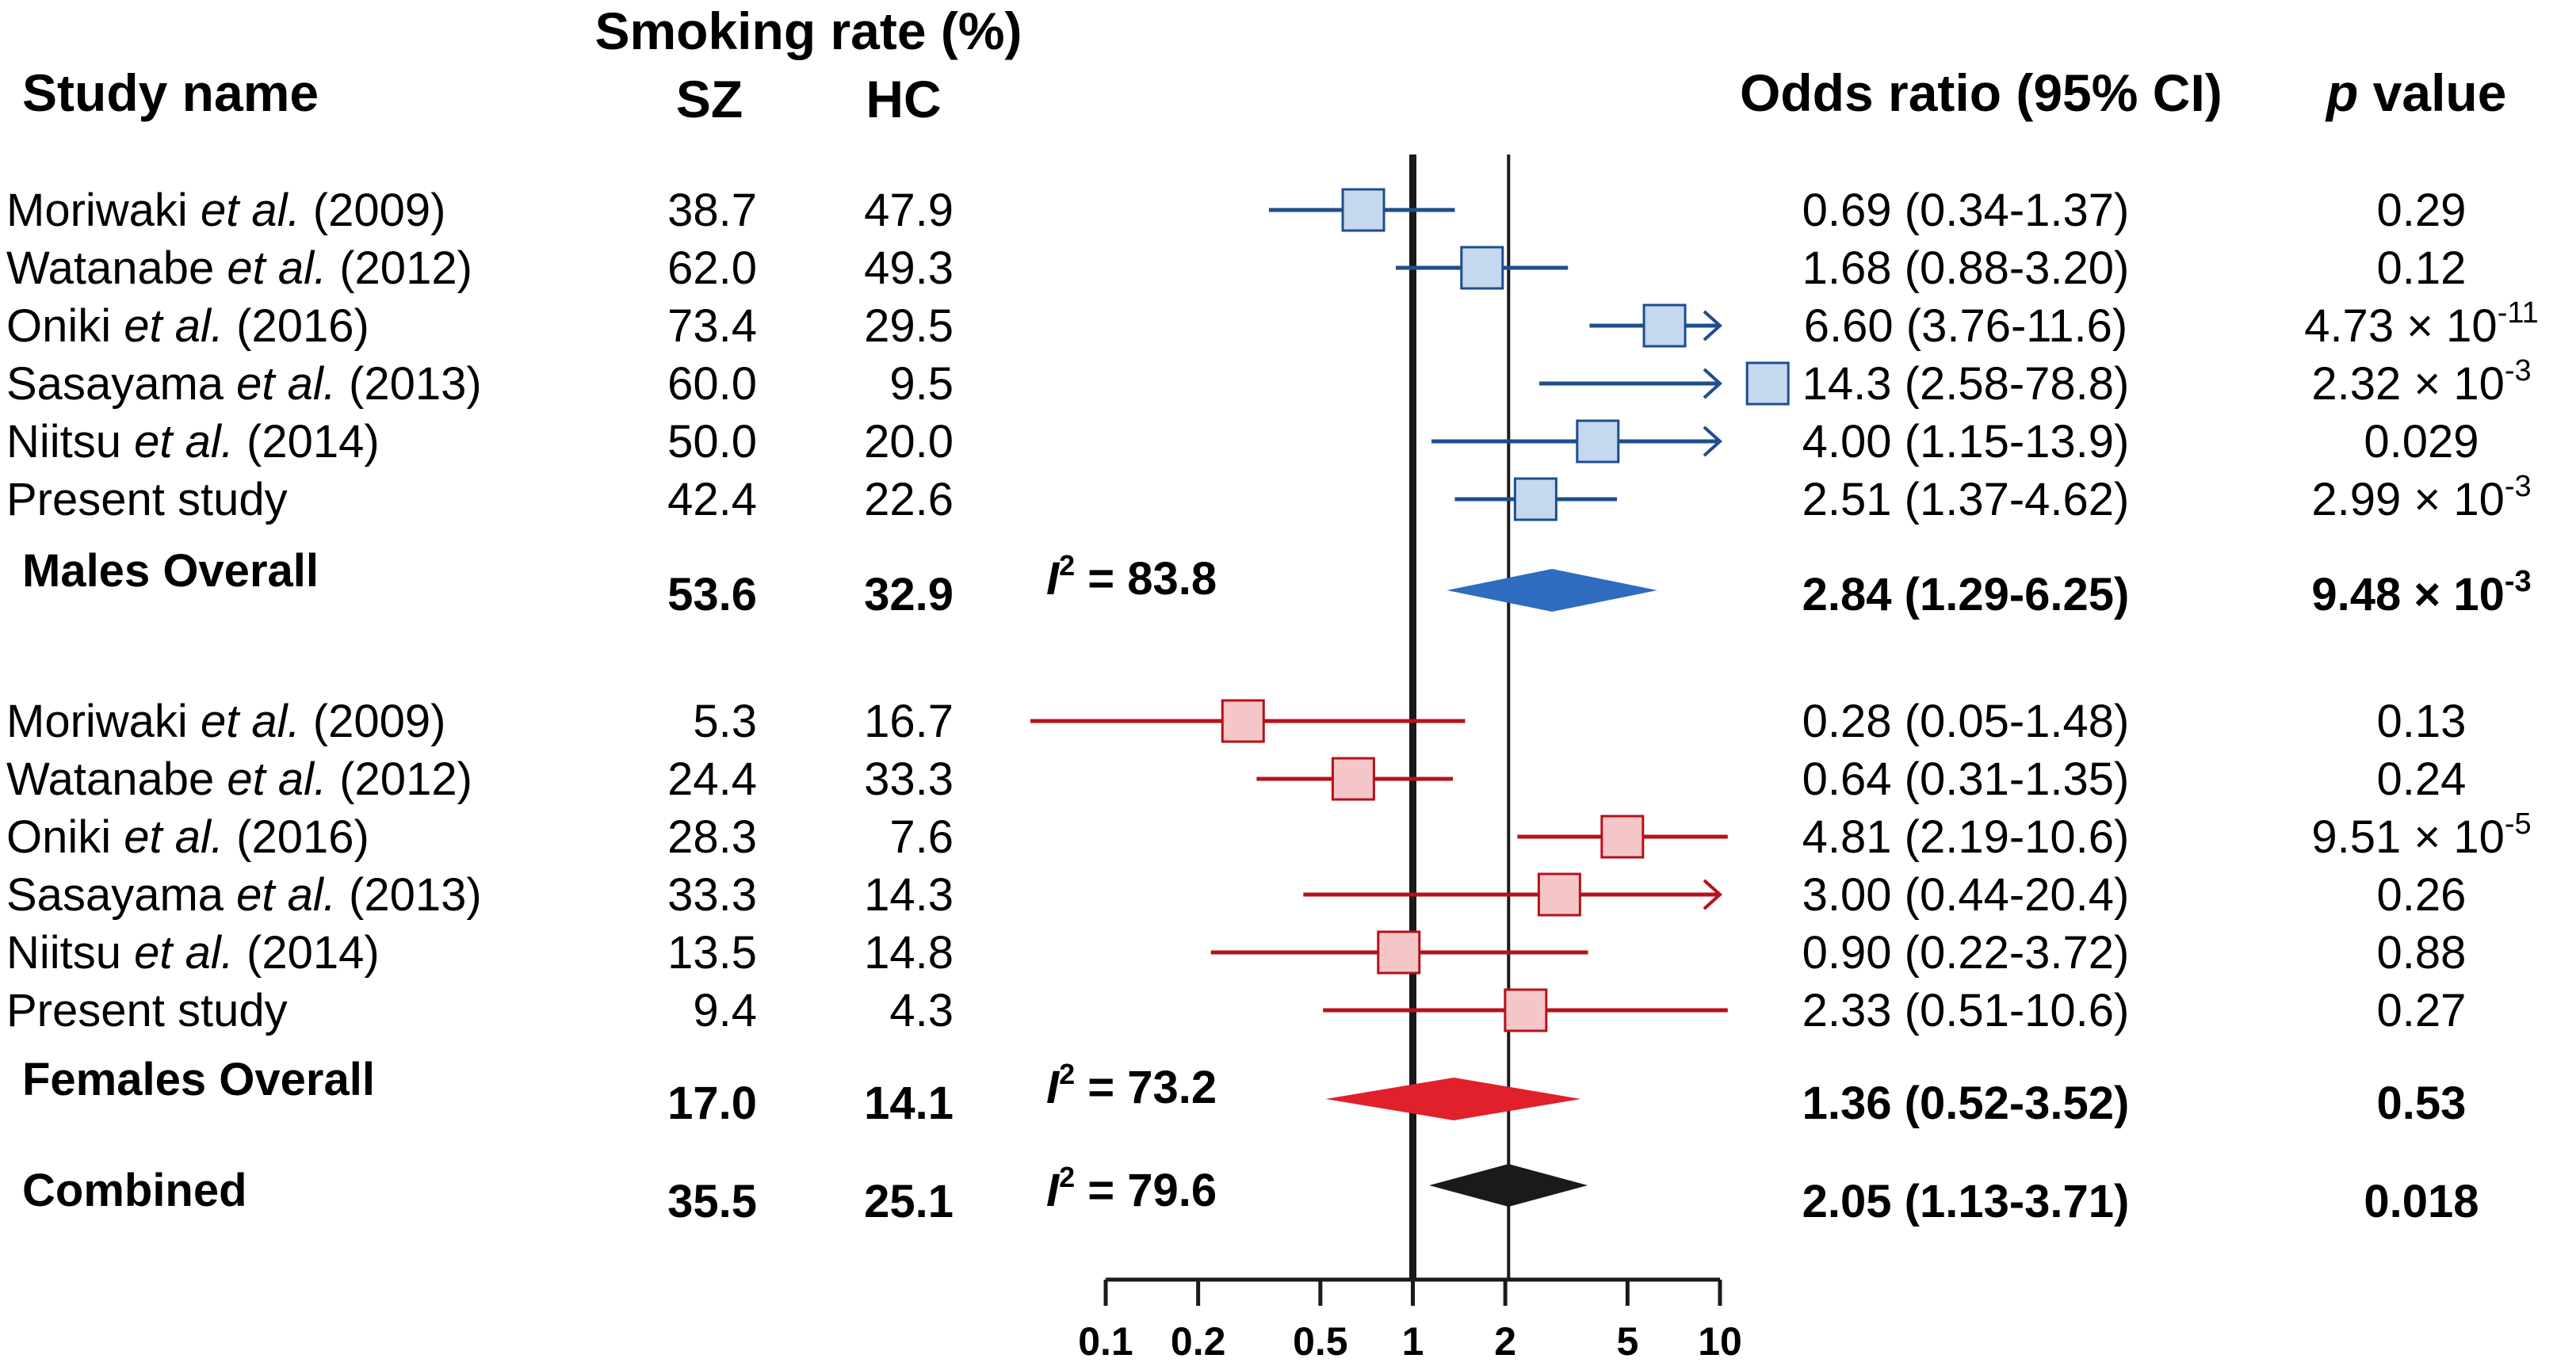  Describe the element at coordinates (909, 499) in the screenshot. I see `hc-value-g0-s5: 22.6` at that location.